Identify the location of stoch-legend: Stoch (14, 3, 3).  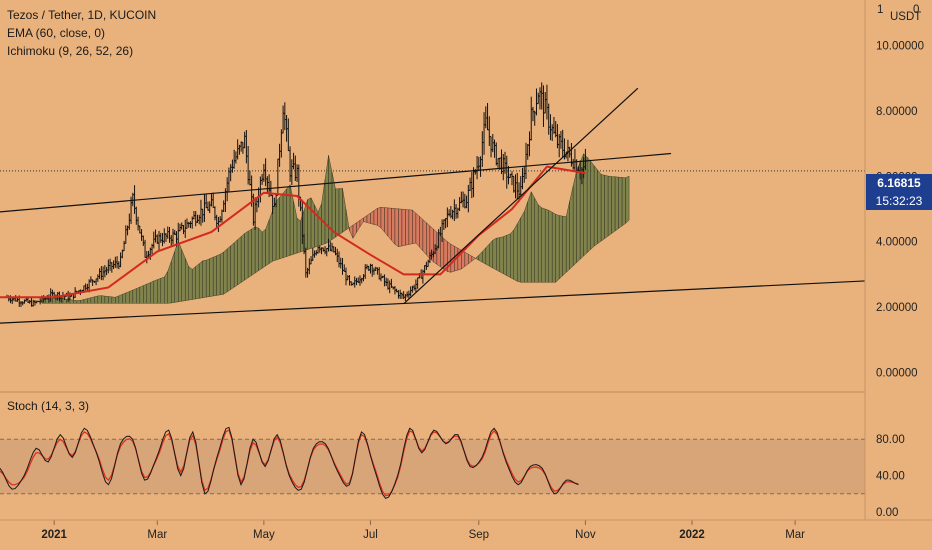
(48, 406).